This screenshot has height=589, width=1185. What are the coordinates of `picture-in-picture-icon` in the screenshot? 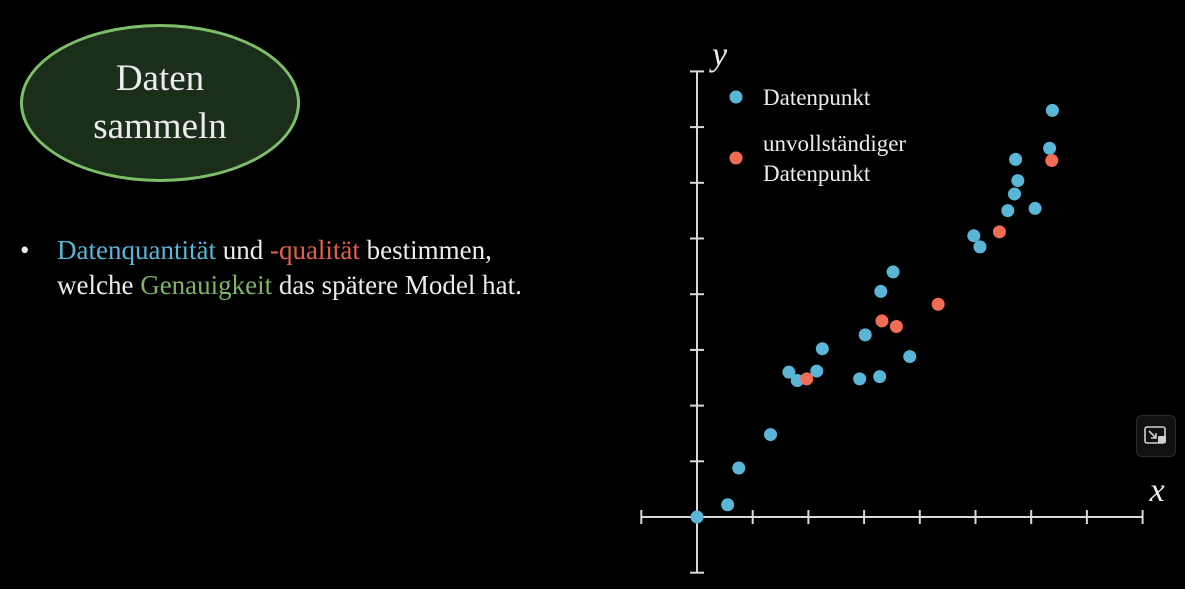 It's located at (1155, 435).